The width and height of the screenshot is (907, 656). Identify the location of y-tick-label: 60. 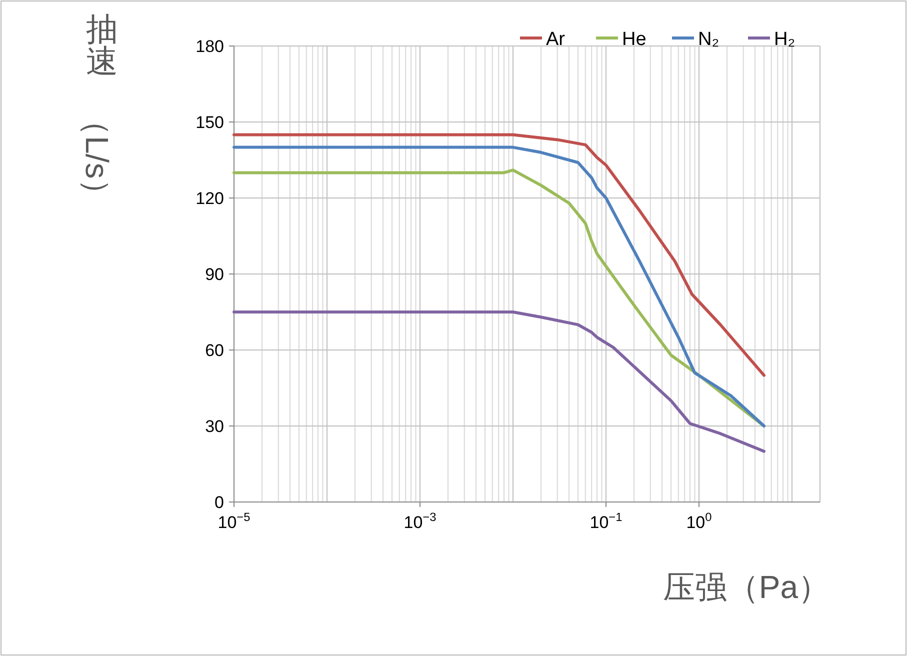
(214, 350).